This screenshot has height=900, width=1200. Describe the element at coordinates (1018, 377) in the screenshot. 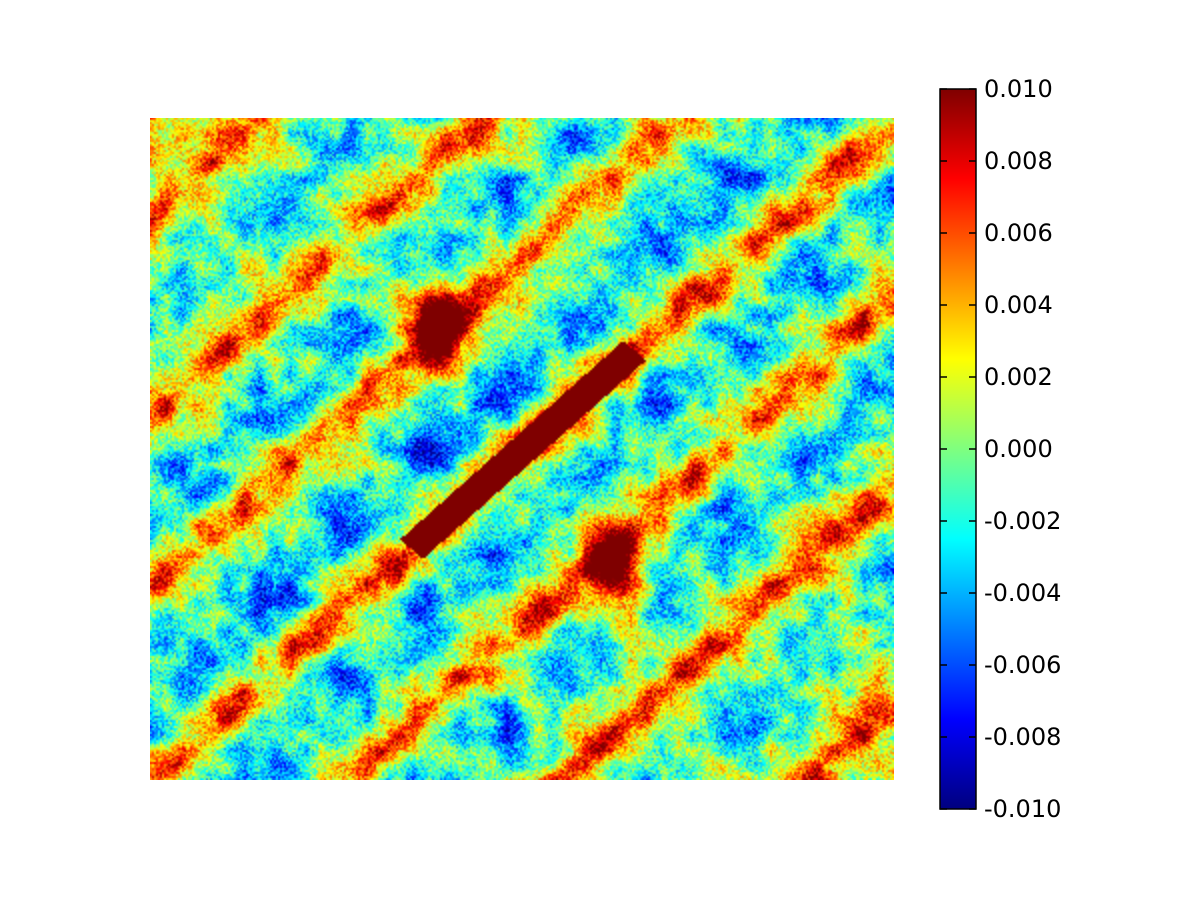

I see `colorbar-tick-label: 0.002` at that location.